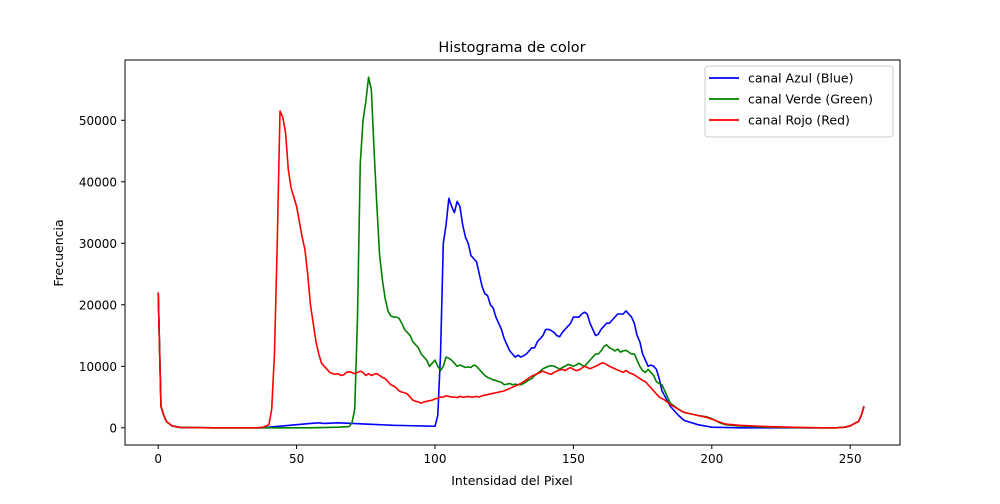 The image size is (1000, 504). What do you see at coordinates (158, 459) in the screenshot?
I see `x-tick-label: 0` at bounding box center [158, 459].